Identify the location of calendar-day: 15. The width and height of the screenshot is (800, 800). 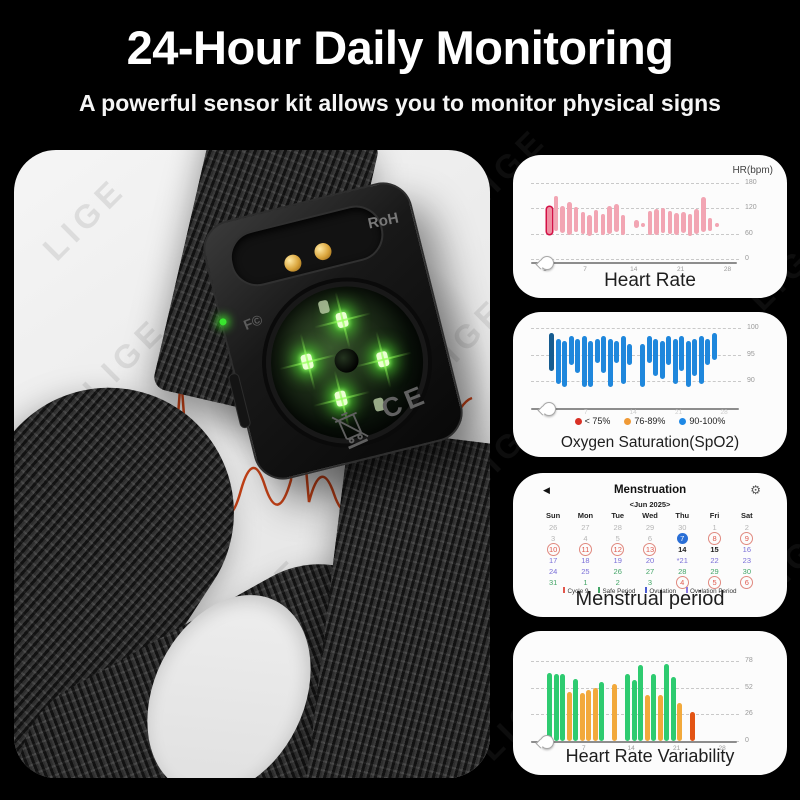
(714, 549).